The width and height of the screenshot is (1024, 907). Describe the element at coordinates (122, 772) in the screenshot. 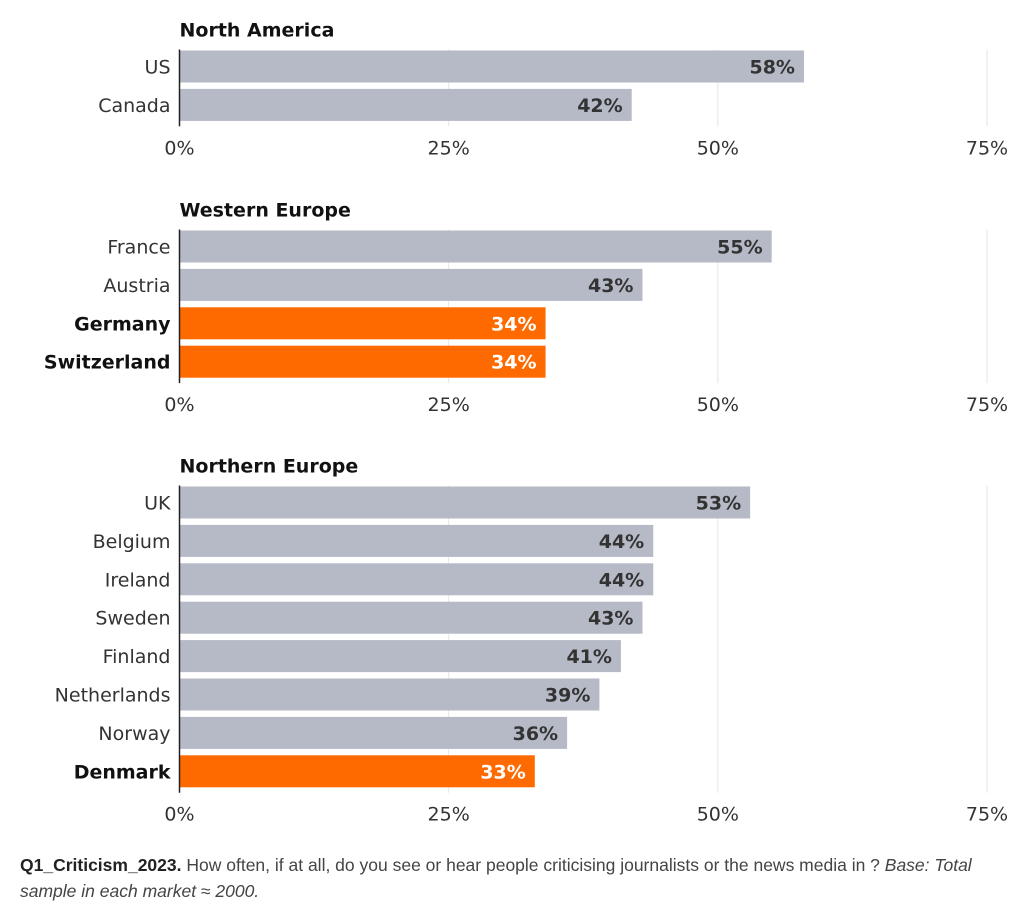

I see `category-label: Denmark` at that location.